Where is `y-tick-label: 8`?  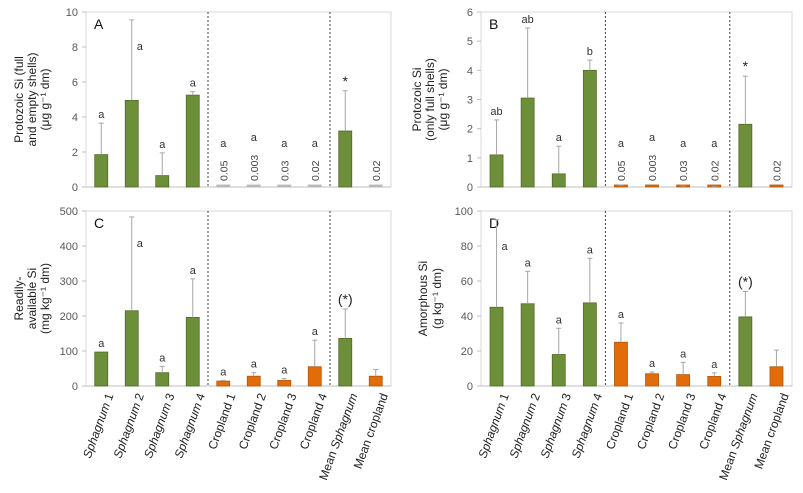
y-tick-label: 8 is located at coordinates (75, 48).